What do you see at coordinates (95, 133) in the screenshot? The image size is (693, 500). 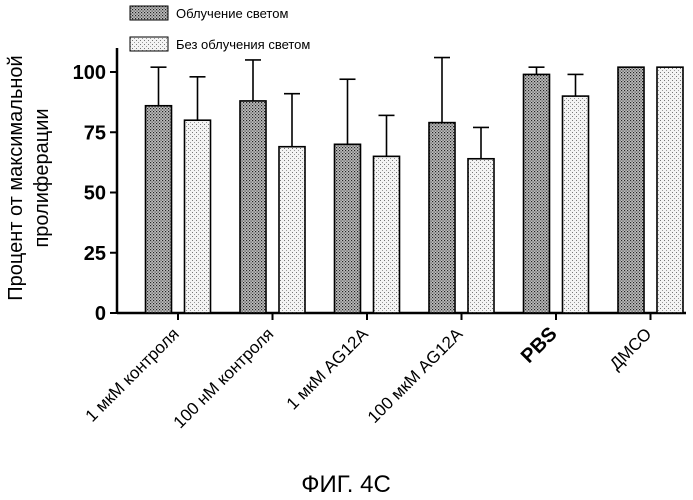 I see `y-tick-label-75: 75` at bounding box center [95, 133].